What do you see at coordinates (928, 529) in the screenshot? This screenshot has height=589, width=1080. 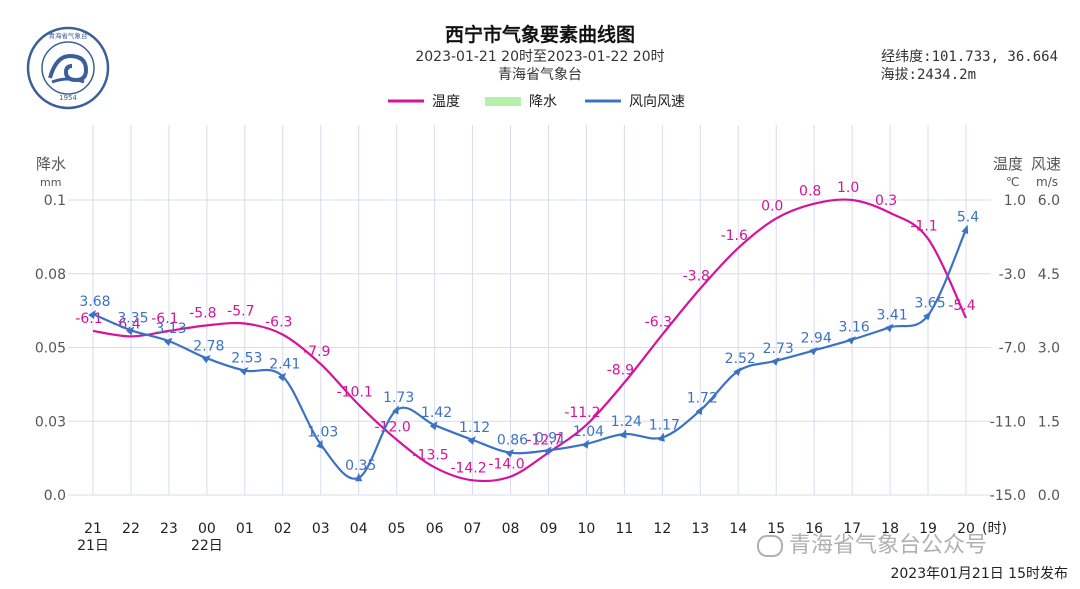 I see `x-tick-label: 19` at bounding box center [928, 529].